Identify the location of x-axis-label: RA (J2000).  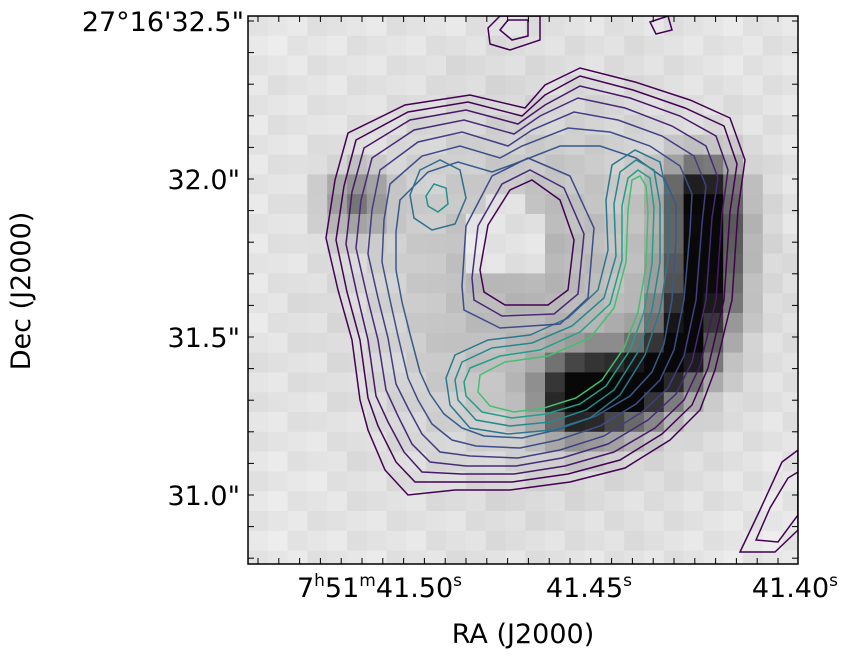
(523, 634).